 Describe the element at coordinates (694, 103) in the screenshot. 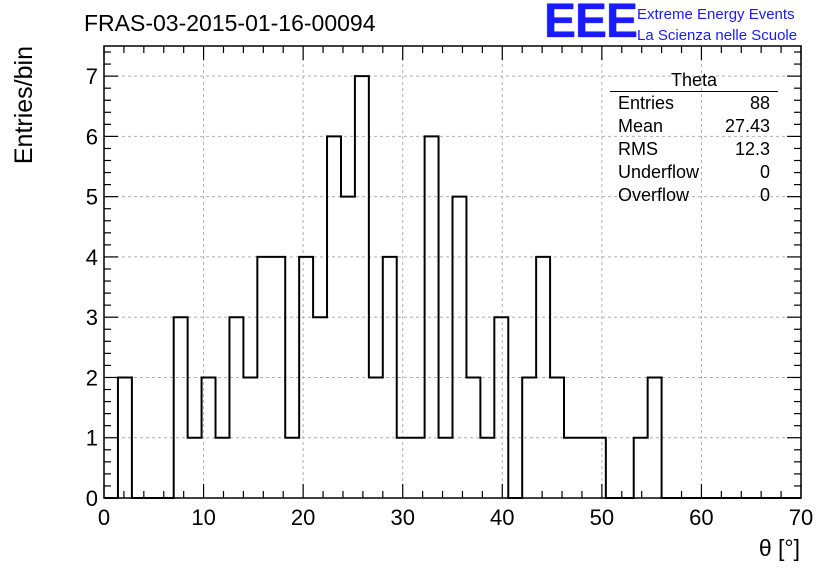

I see `stats-row-entries: Entries 88` at that location.